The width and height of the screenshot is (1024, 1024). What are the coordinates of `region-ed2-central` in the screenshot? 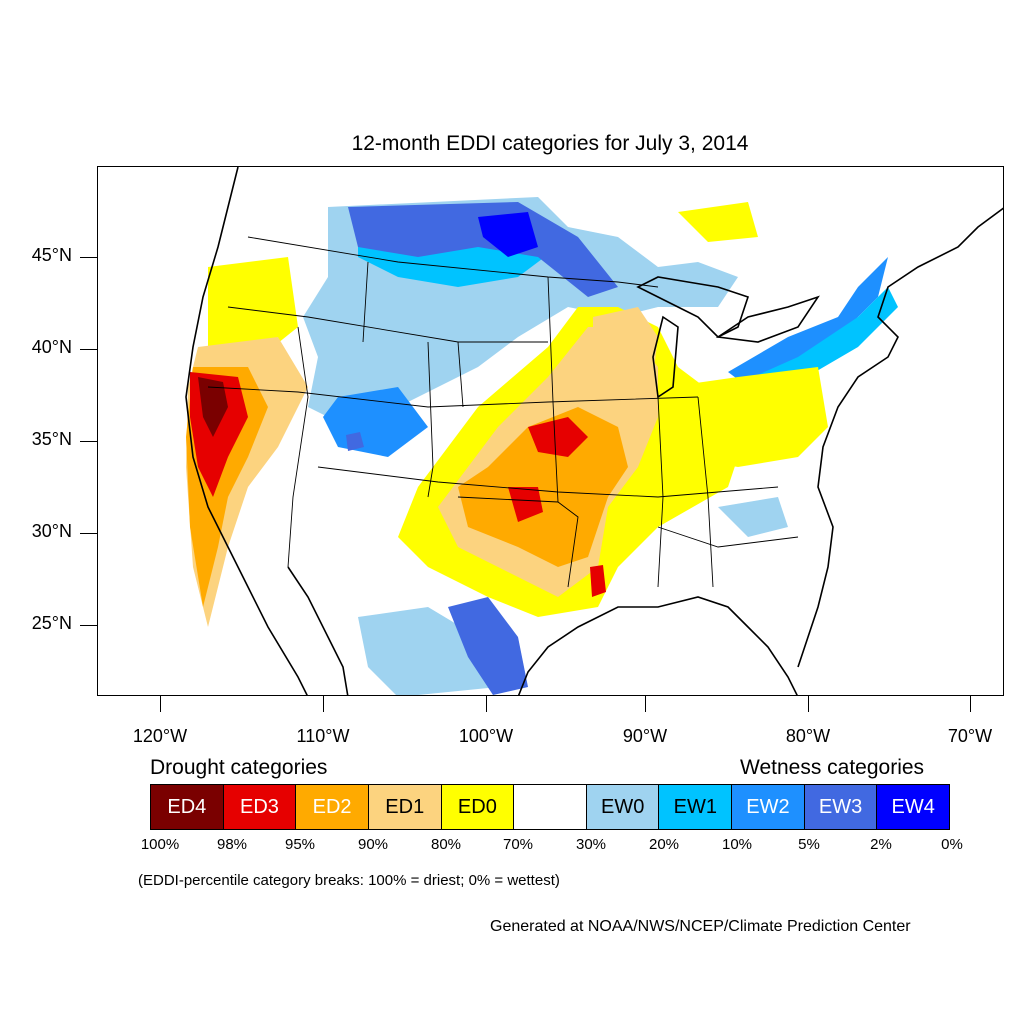 It's located at (543, 487).